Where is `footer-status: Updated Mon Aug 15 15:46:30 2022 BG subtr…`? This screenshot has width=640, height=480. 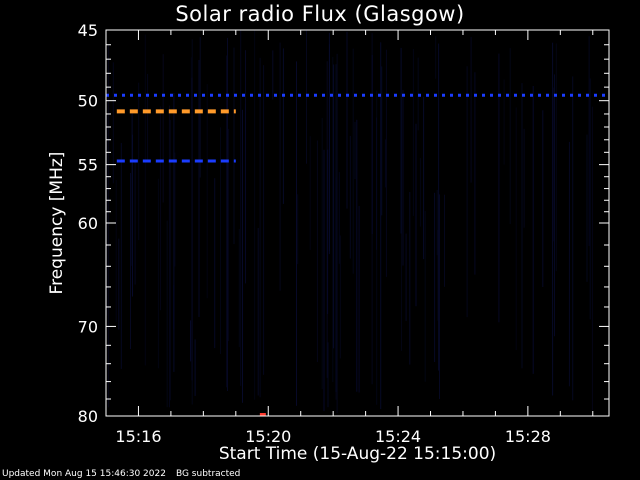
footer-status: Updated Mon Aug 15 15:46:30 2022 BG subtr… is located at coordinates (121, 474).